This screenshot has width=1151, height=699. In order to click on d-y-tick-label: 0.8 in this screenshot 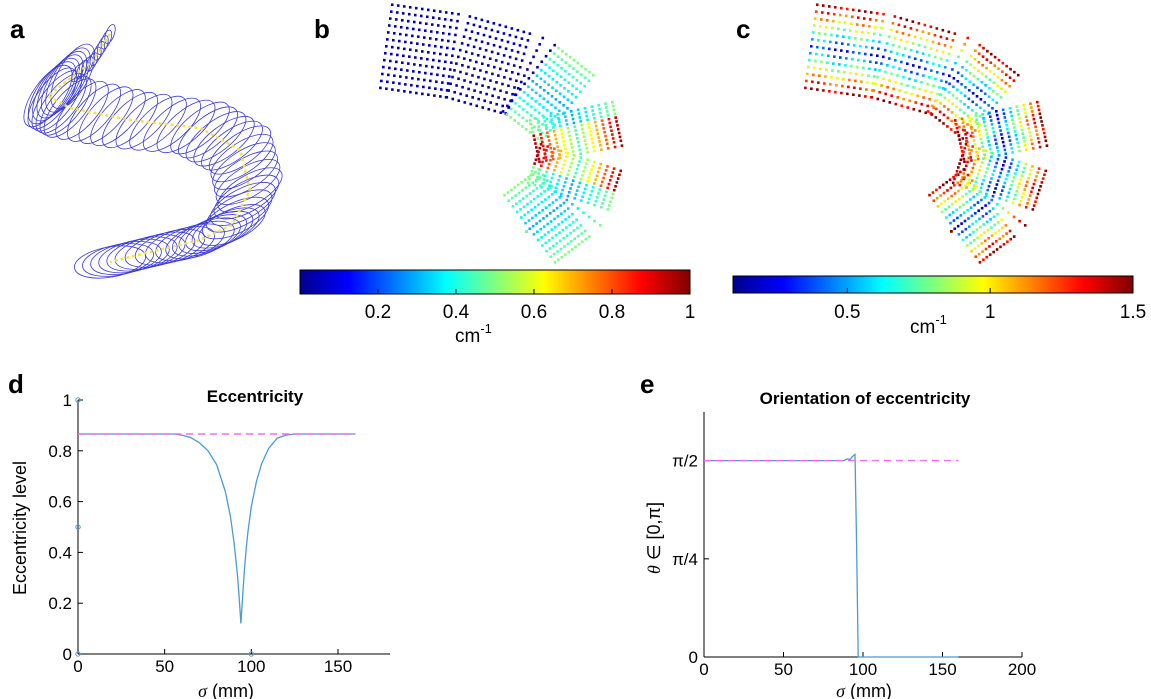, I will do `click(60, 451)`.